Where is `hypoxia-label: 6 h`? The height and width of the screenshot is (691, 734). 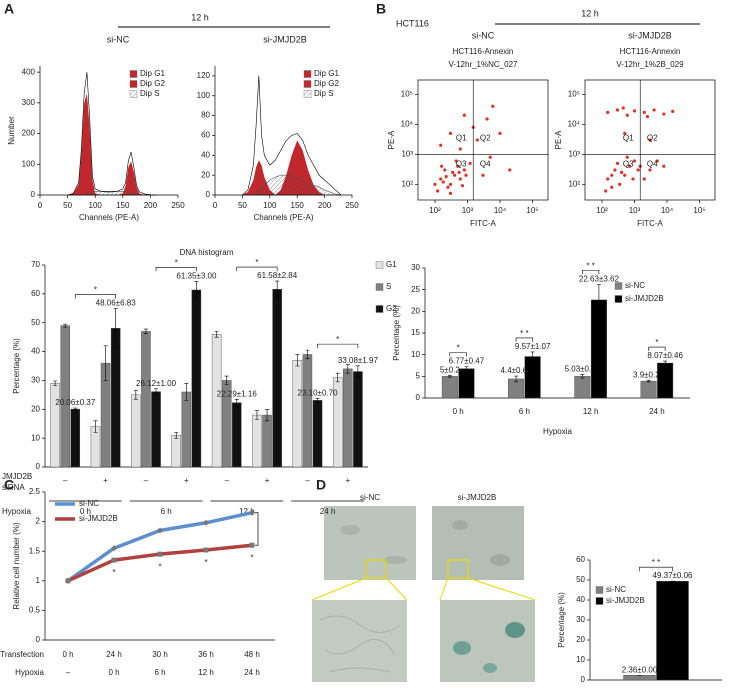
hypoxia-label: 6 h is located at coordinates (159, 672).